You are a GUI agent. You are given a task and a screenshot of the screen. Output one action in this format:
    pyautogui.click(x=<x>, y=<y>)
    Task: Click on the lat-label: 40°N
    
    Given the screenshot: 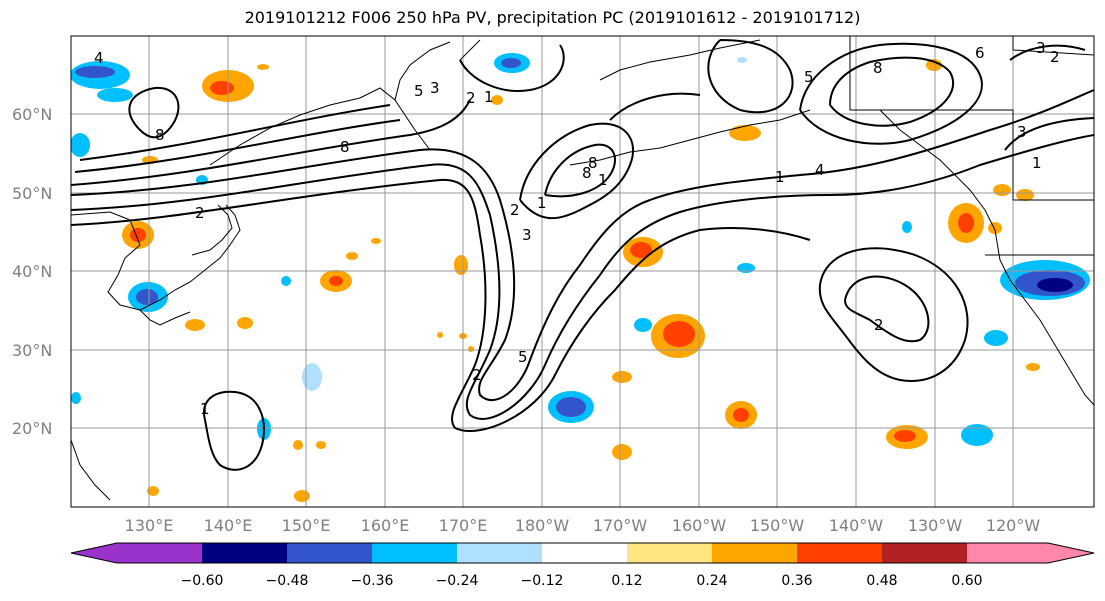 What is the action you would take?
    pyautogui.click(x=32, y=271)
    